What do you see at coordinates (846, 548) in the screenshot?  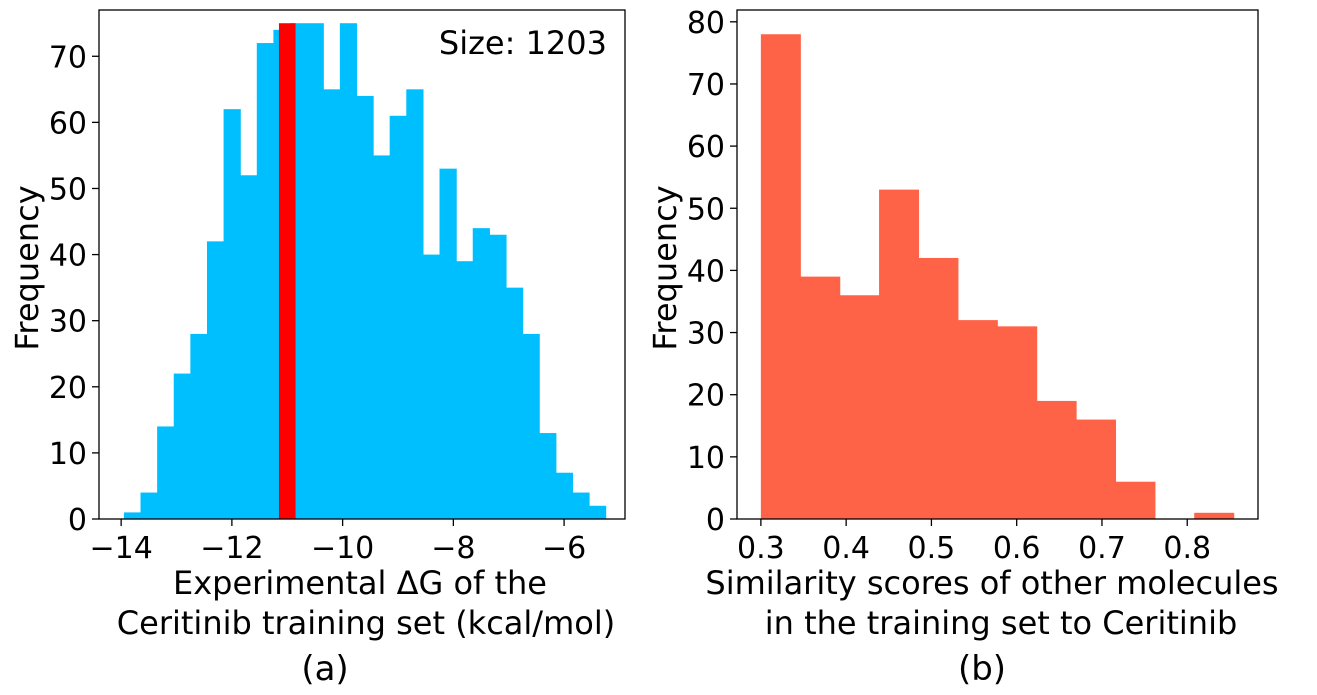 I see `x-tick-label: 0.4` at bounding box center [846, 548].